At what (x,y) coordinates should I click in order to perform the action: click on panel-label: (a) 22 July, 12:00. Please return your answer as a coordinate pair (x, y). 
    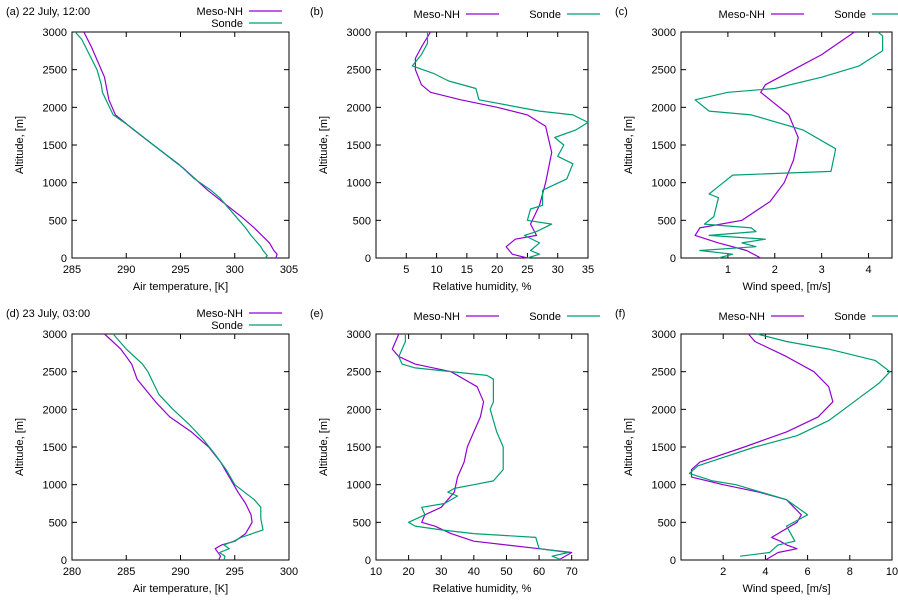
    Looking at the image, I should click on (48, 12).